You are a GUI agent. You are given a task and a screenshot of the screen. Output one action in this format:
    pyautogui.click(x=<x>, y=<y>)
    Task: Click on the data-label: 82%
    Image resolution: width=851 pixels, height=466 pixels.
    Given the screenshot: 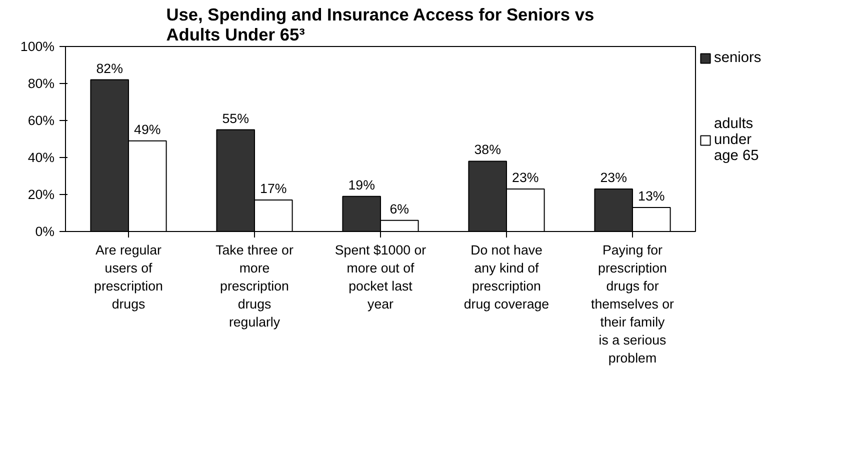 What is the action you would take?
    pyautogui.click(x=110, y=68)
    